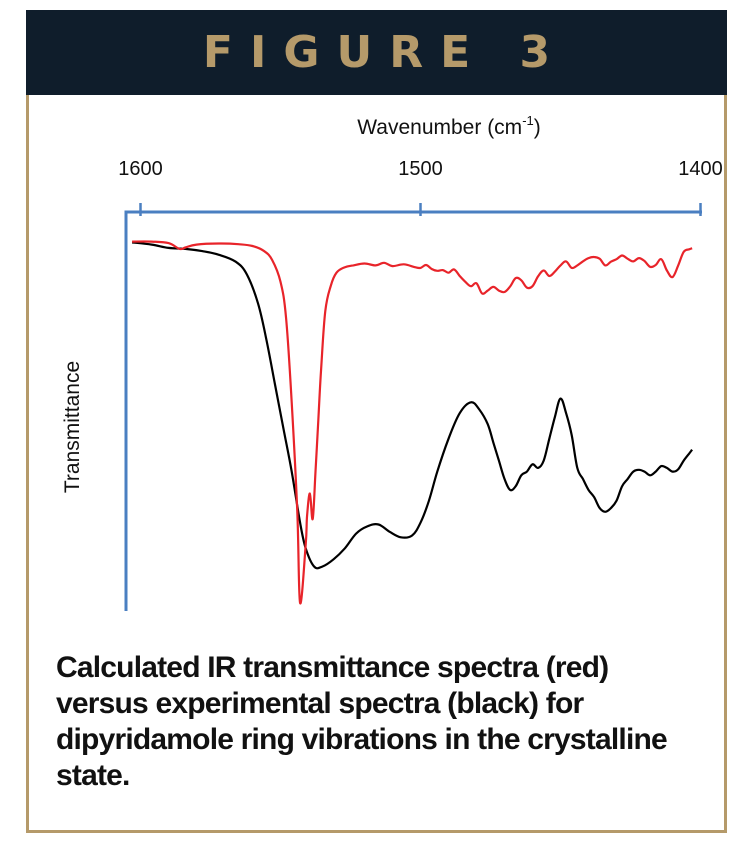 This screenshot has width=748, height=860. I want to click on x-axis-label-close: ), so click(537, 127).